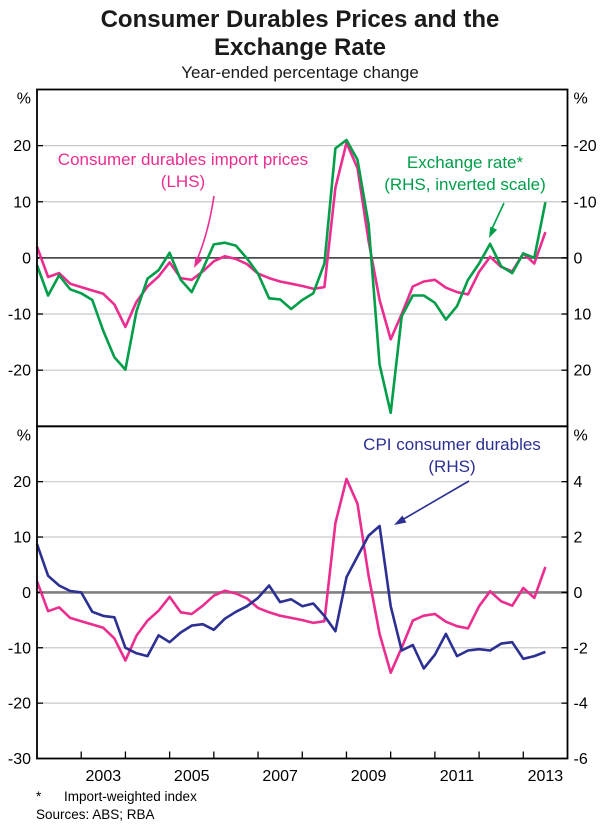 This screenshot has height=828, width=600. Describe the element at coordinates (183, 181) in the screenshot. I see `legend-import-prices-line2: (LHS)` at that location.